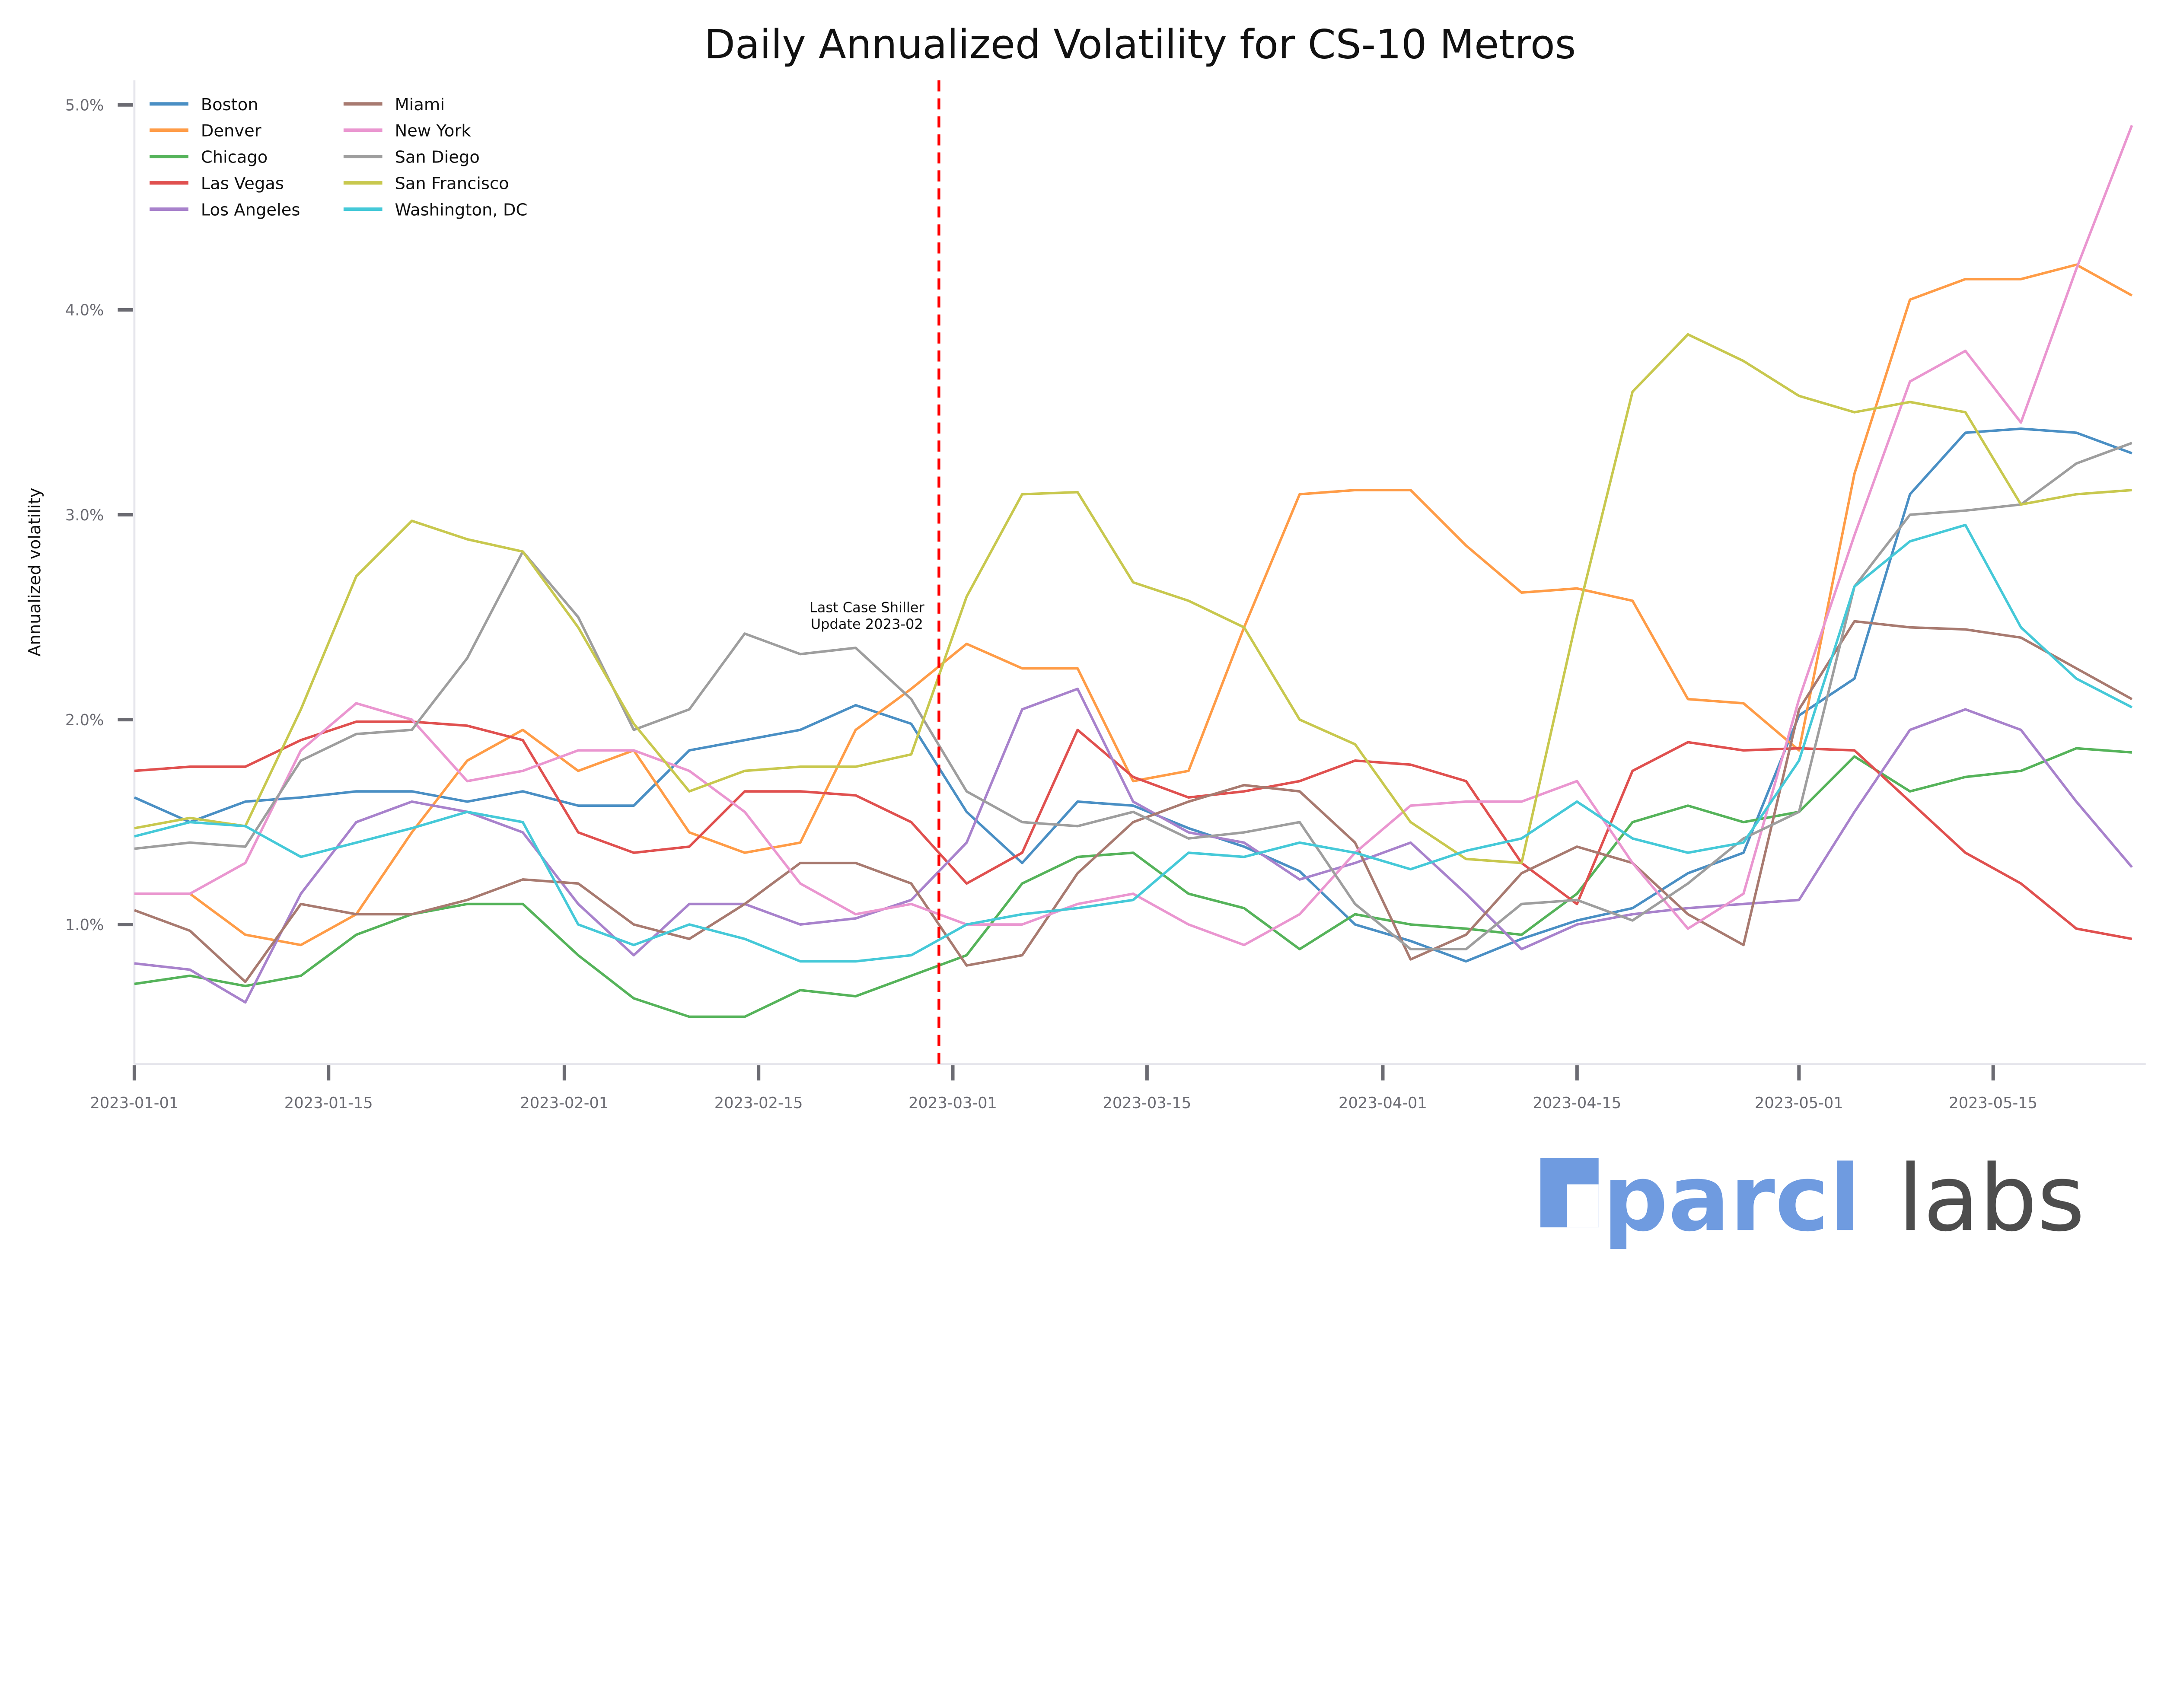  Describe the element at coordinates (1147, 1103) in the screenshot. I see `x-tick-label: 2023-03-15` at that location.